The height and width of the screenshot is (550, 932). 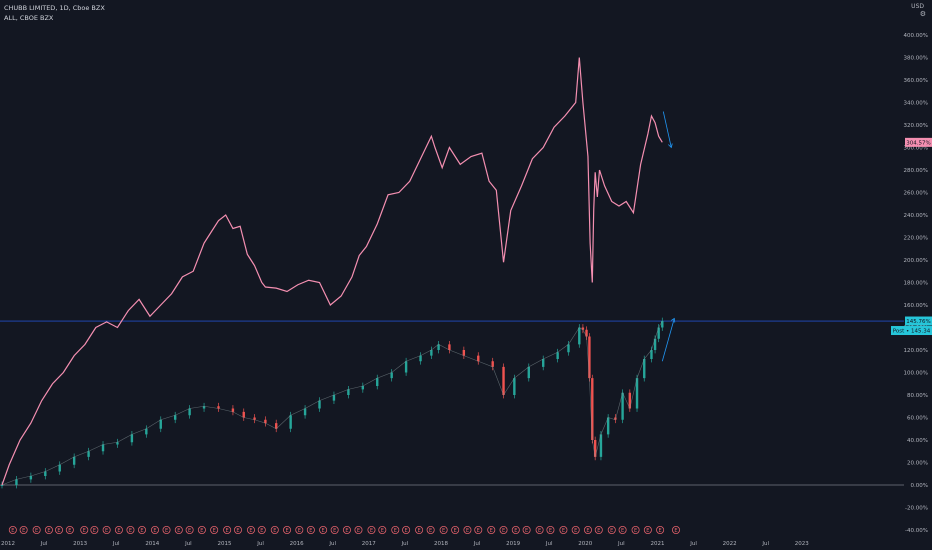 I want to click on compare-value-tag-text: 145.76%, so click(x=918, y=322).